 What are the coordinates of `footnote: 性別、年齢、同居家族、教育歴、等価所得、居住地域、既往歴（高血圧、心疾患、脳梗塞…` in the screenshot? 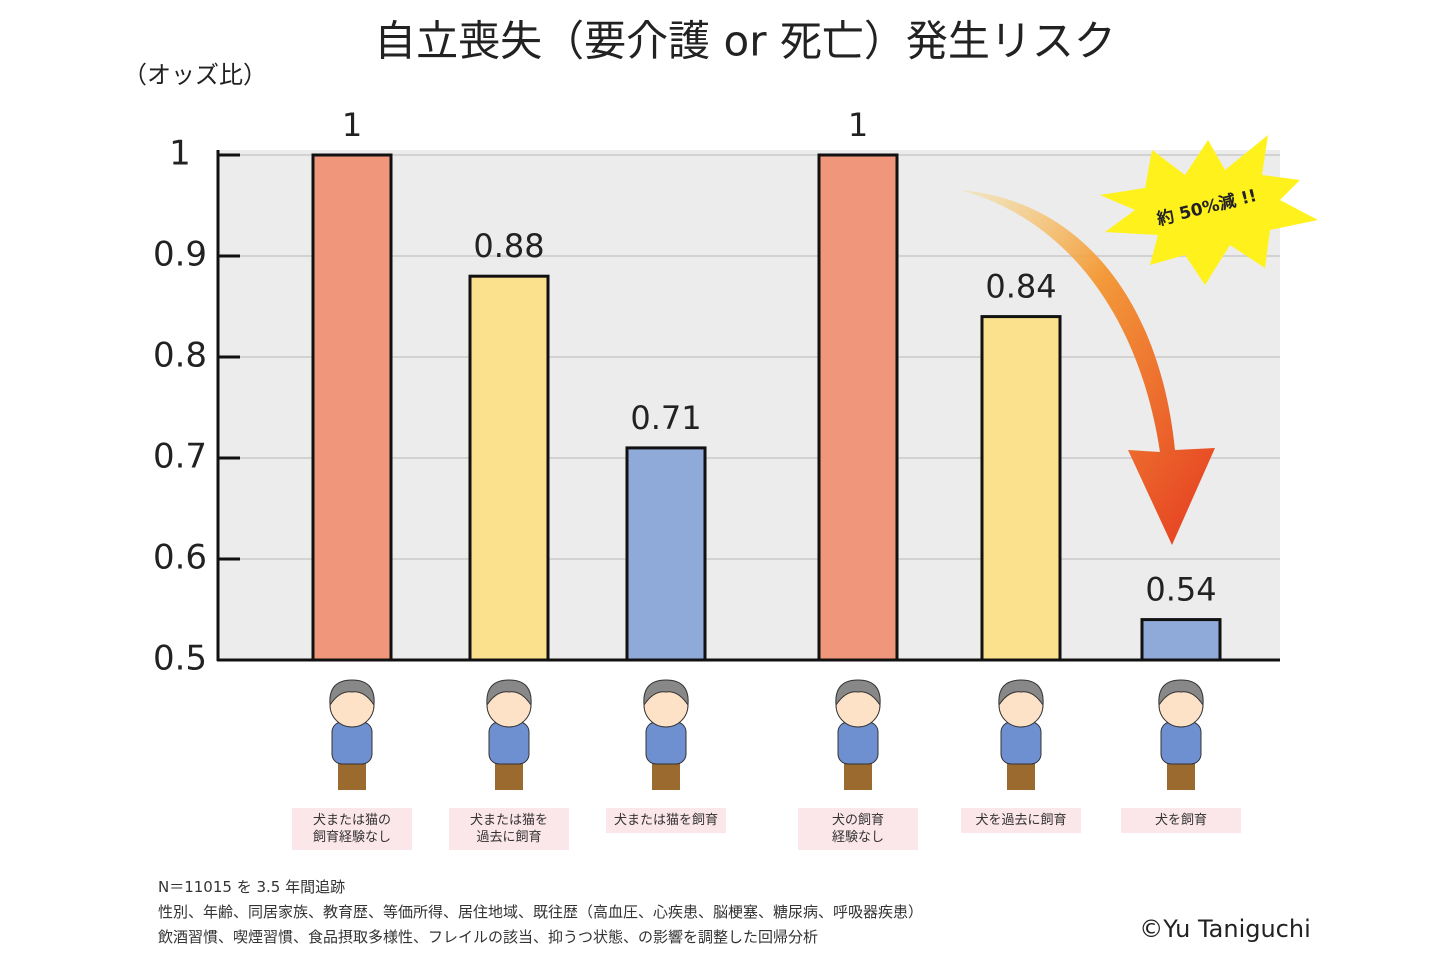 It's located at (541, 912).